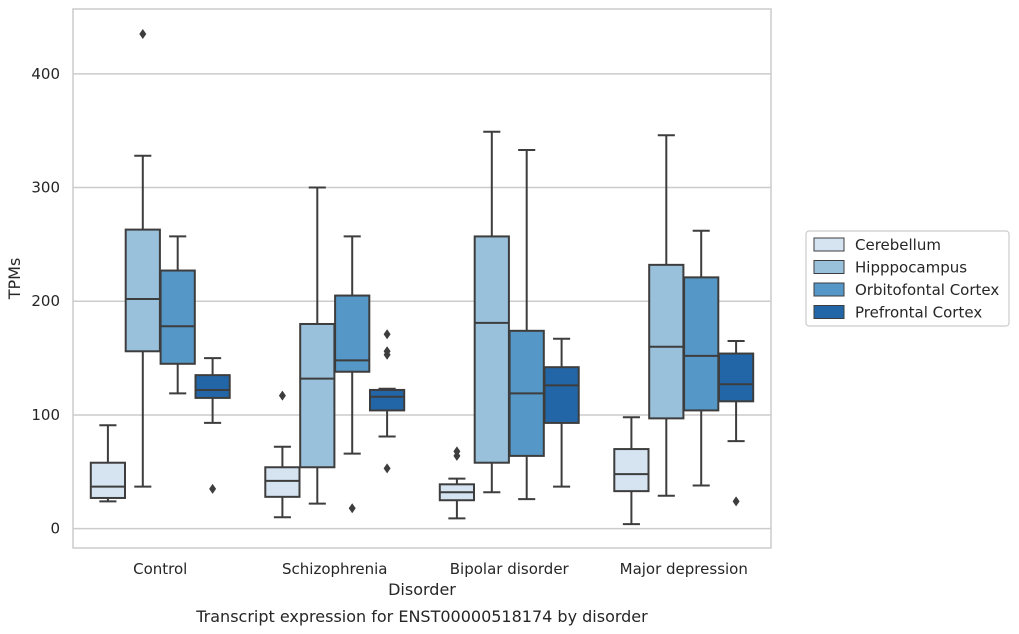 This screenshot has width=1019, height=634. What do you see at coordinates (911, 268) in the screenshot?
I see `legend-label: Hipppocampus` at bounding box center [911, 268].